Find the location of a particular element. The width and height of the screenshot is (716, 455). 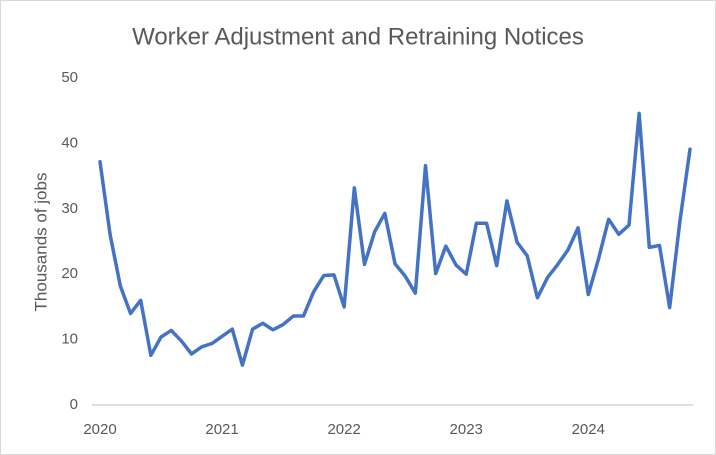

y-tick-label: 20 is located at coordinates (69, 273).